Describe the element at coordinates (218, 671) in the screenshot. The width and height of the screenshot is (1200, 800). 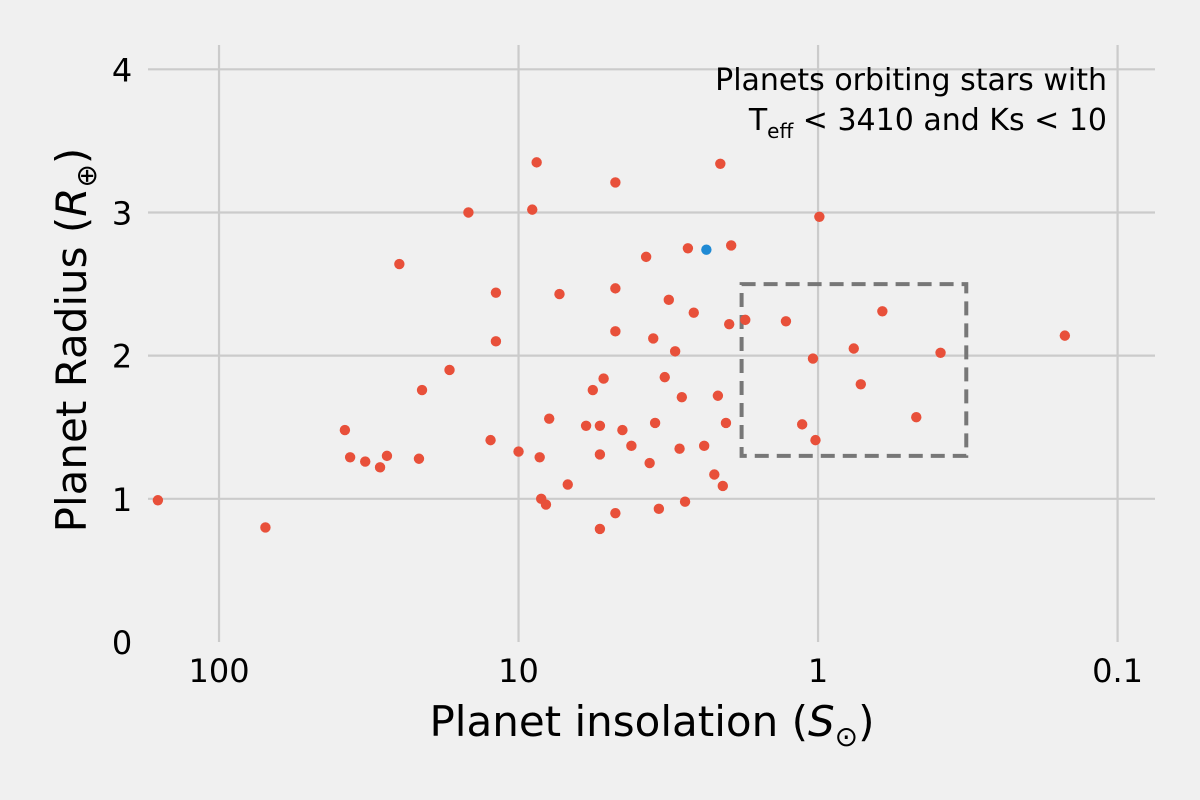
I see `x-tick-label-0: 100` at that location.